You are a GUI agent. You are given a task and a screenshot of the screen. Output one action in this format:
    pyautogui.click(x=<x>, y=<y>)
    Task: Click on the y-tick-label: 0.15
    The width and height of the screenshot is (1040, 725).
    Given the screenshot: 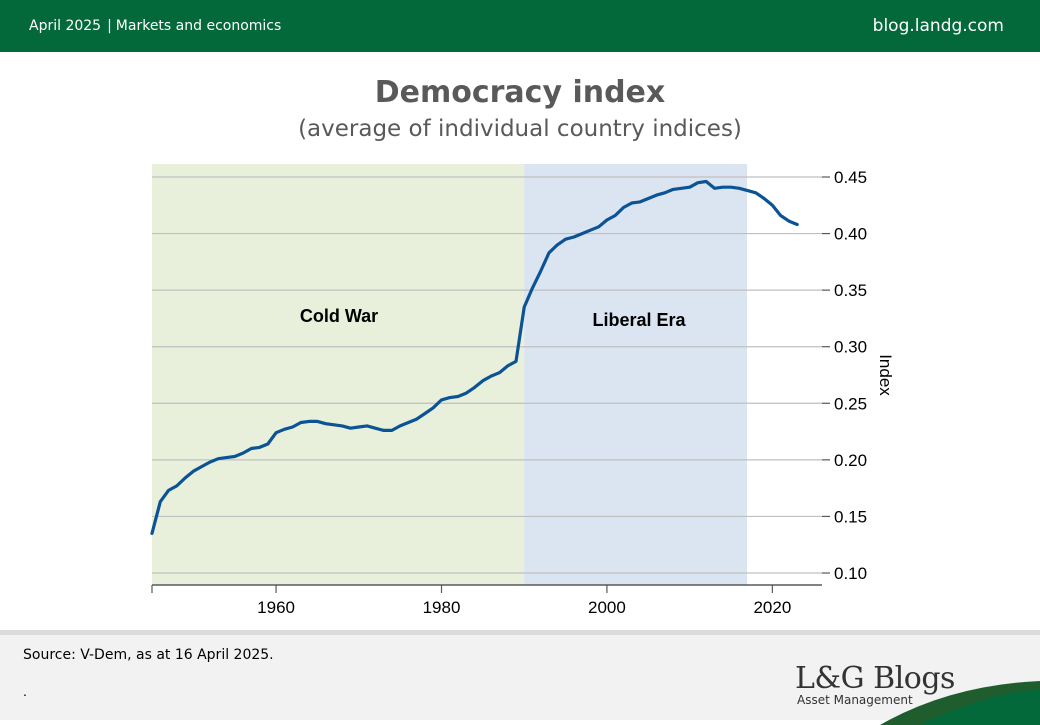 What is the action you would take?
    pyautogui.click(x=850, y=516)
    